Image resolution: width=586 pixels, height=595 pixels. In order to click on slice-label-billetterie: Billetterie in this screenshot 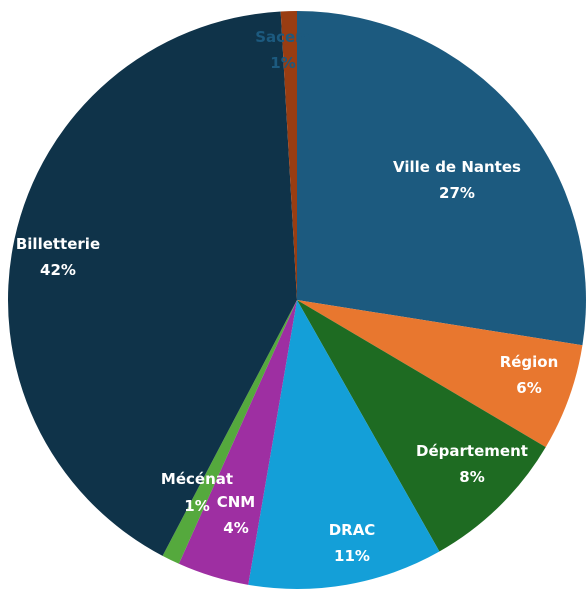, I will do `click(58, 244)`.